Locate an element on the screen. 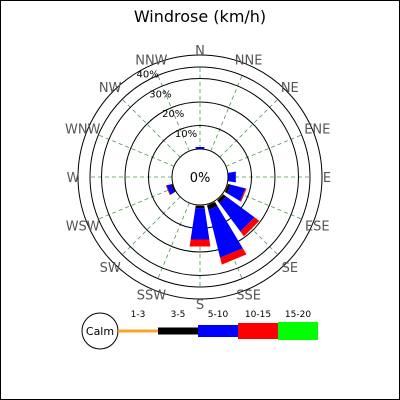 This screenshot has height=400, width=400. dir-label-sw: SW is located at coordinates (110, 268).